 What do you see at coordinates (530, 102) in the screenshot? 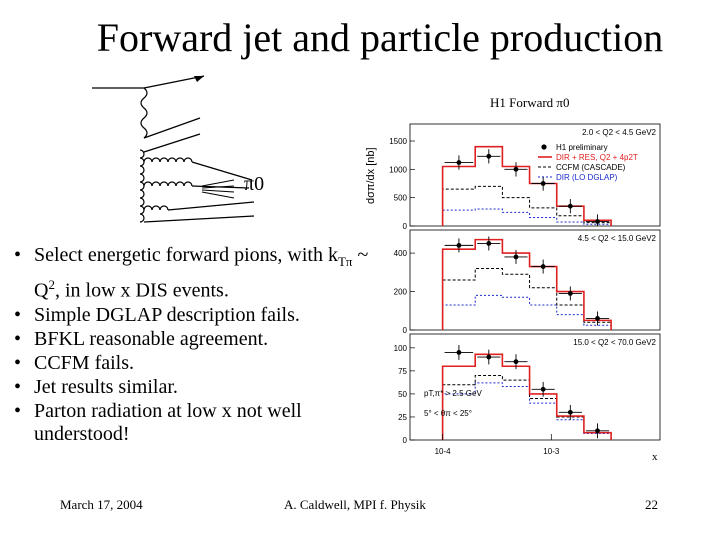
I see `plot-title: H1 Forward π0` at bounding box center [530, 102].